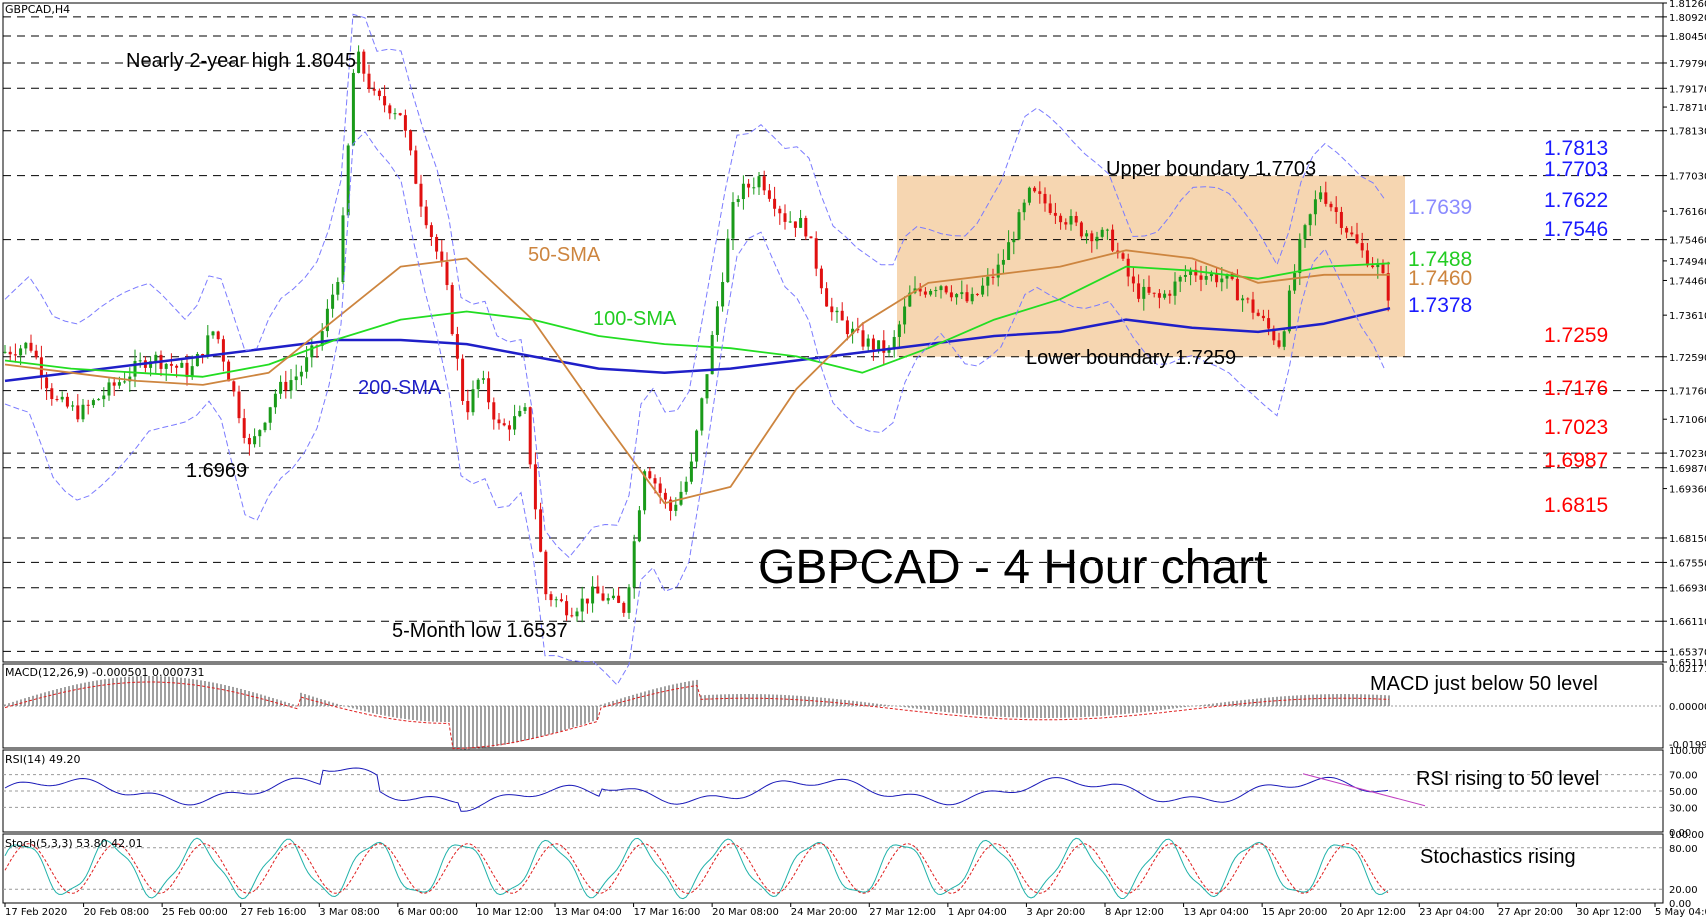 The width and height of the screenshot is (1706, 919). What do you see at coordinates (480, 631) in the screenshot?
I see `annotation-5month-low: 5-Month low 1.6537` at bounding box center [480, 631].